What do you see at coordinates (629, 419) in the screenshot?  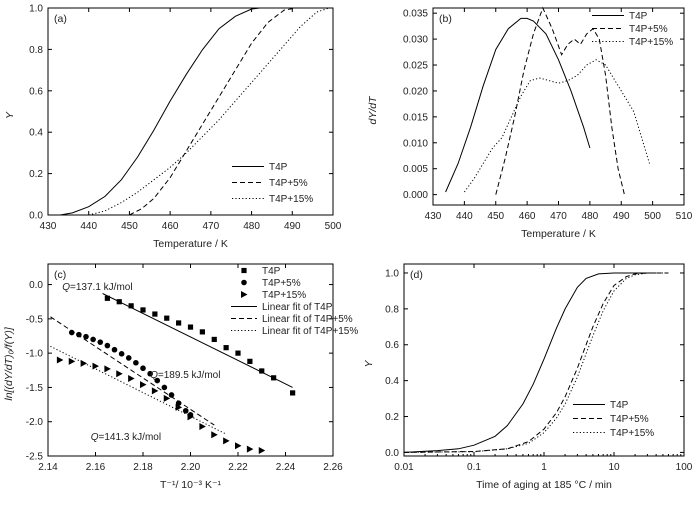 I see `panel-d-legend-entry: T4P+5%` at bounding box center [629, 419].